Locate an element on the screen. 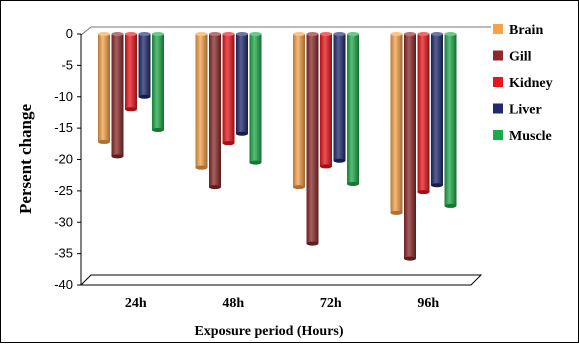  bar-brain-24h is located at coordinates (104, 88).